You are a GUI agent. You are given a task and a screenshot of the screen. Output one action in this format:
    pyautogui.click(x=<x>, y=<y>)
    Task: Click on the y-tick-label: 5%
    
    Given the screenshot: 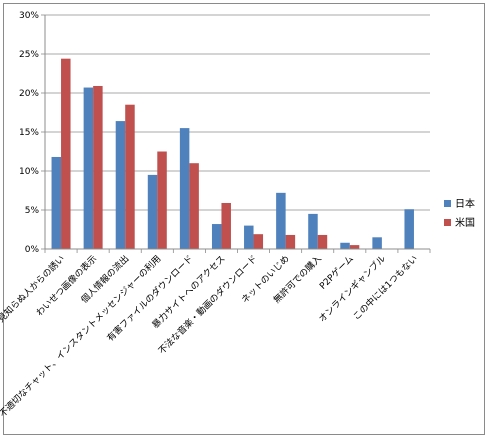 What is the action you would take?
    pyautogui.click(x=32, y=211)
    